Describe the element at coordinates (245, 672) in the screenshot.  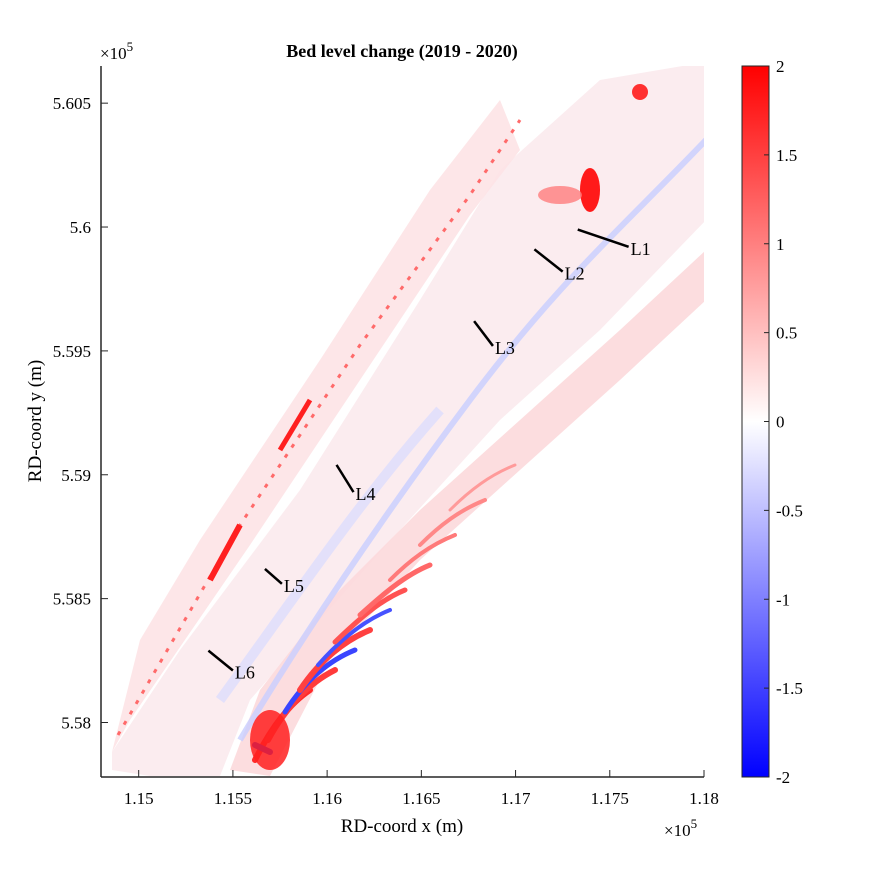
I see `transect-label-l6: L6` at that location.